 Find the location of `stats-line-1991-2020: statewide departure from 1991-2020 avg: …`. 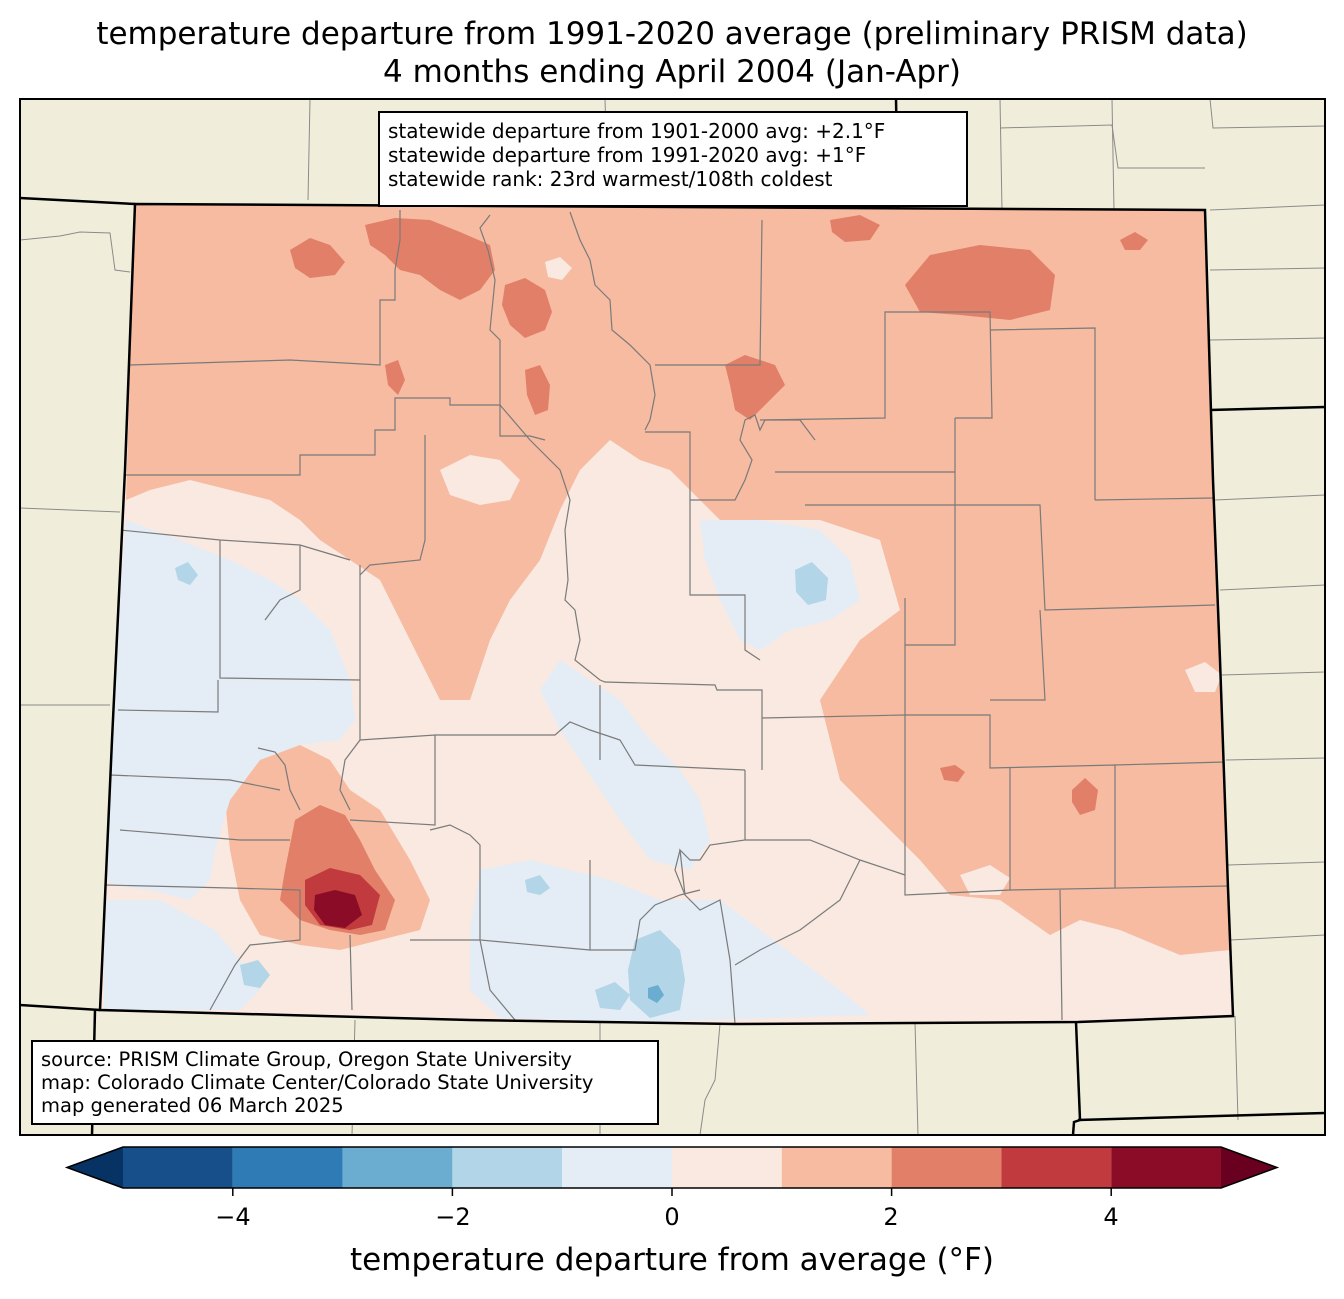

stats-line-1991-2020: statewide departure from 1991-2020 avg: … is located at coordinates (627, 155).